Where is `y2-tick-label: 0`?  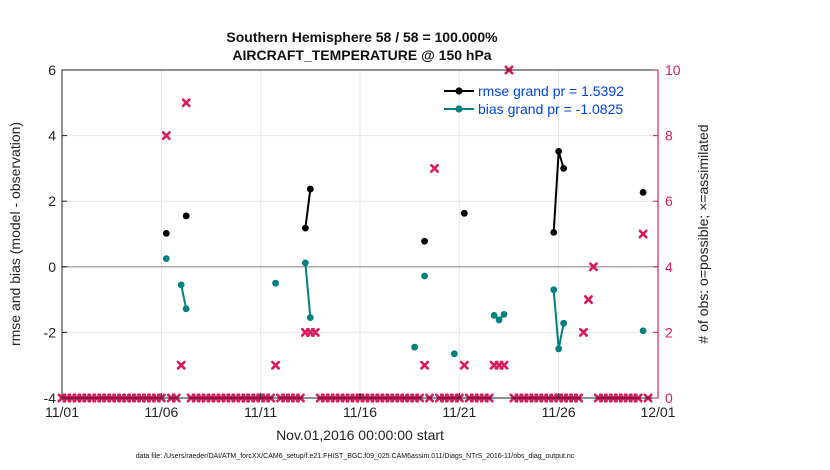 y2-tick-label: 0 is located at coordinates (669, 398).